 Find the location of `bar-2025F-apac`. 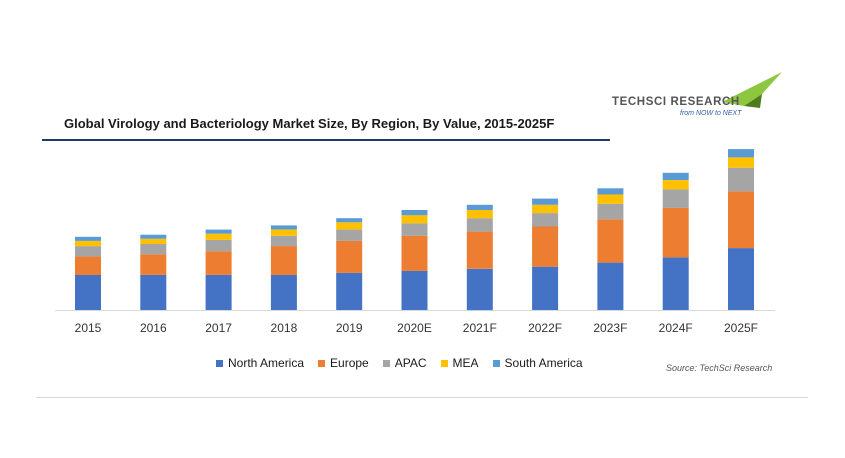

bar-2025F-apac is located at coordinates (741, 179).